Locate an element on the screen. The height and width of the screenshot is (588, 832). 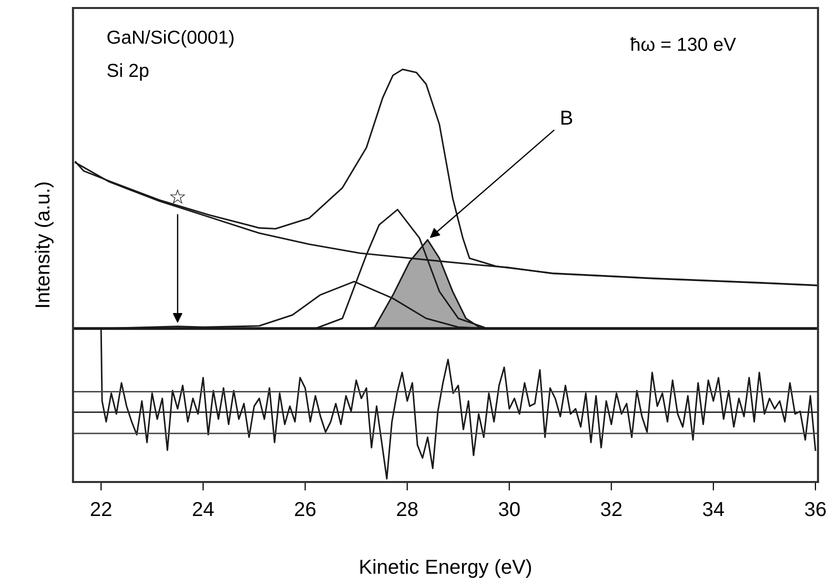
x-tick-label: 22 is located at coordinates (101, 509).